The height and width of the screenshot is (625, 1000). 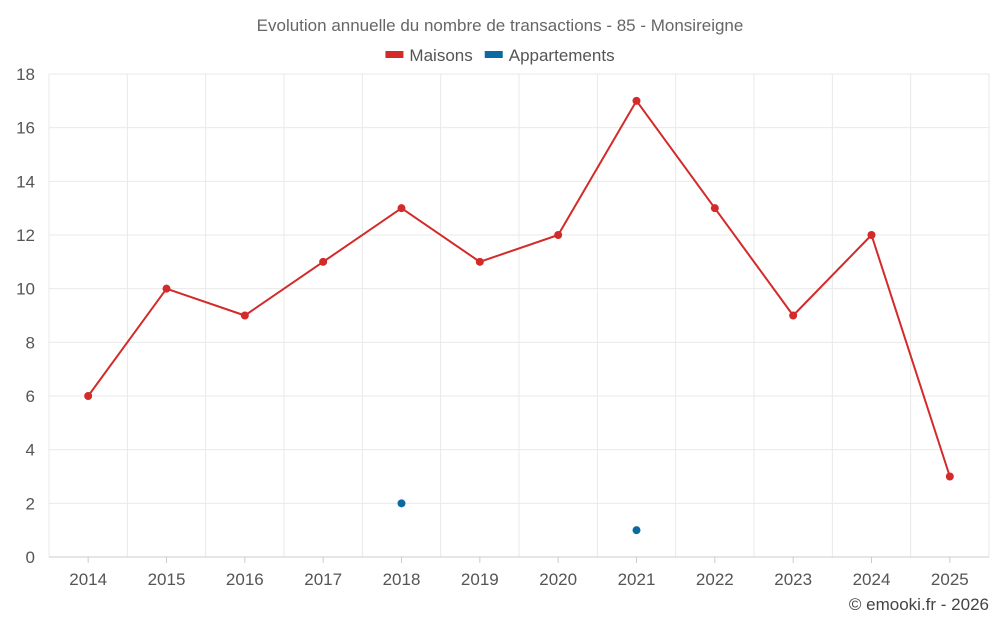 What do you see at coordinates (30, 450) in the screenshot?
I see `y-tick-label: 4` at bounding box center [30, 450].